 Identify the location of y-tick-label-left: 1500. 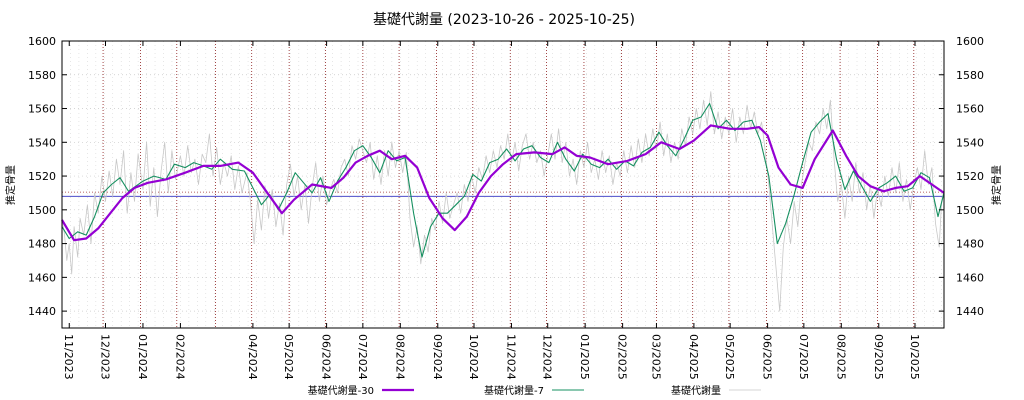
(42, 210).